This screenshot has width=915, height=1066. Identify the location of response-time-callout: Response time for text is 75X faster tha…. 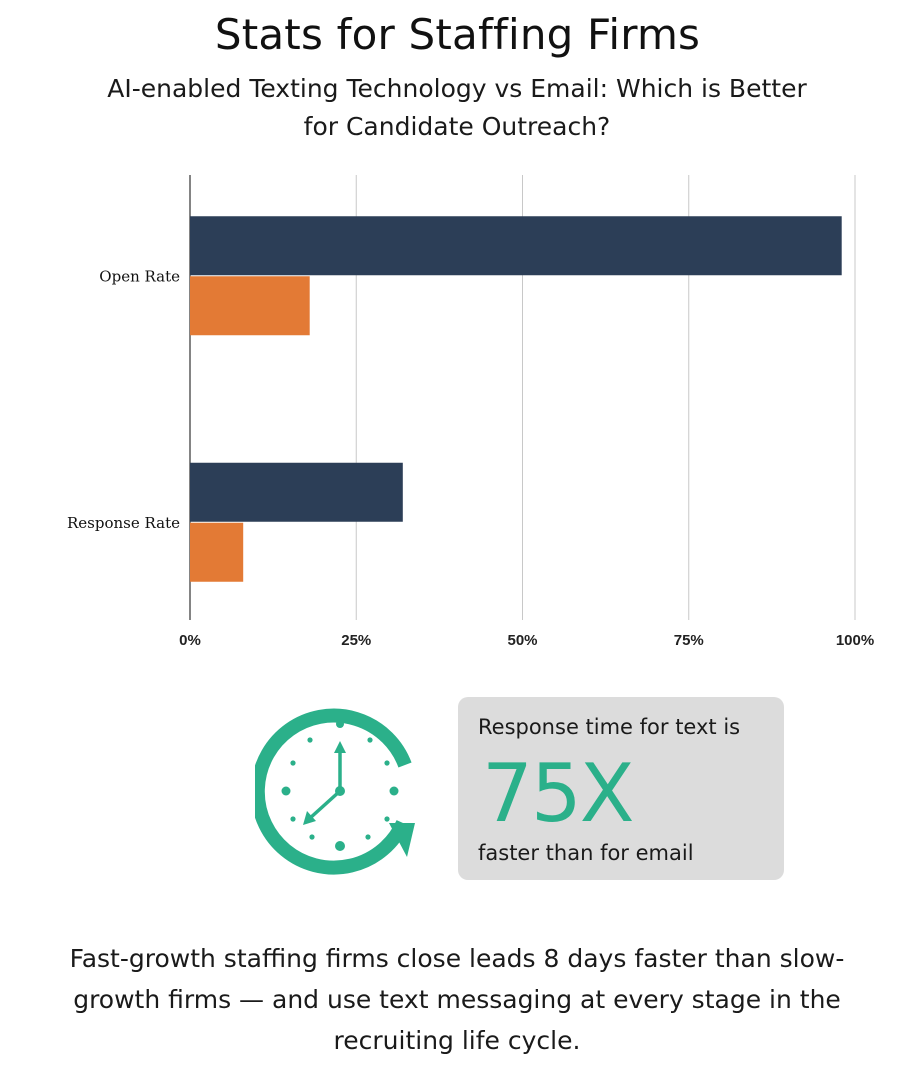
(621, 788).